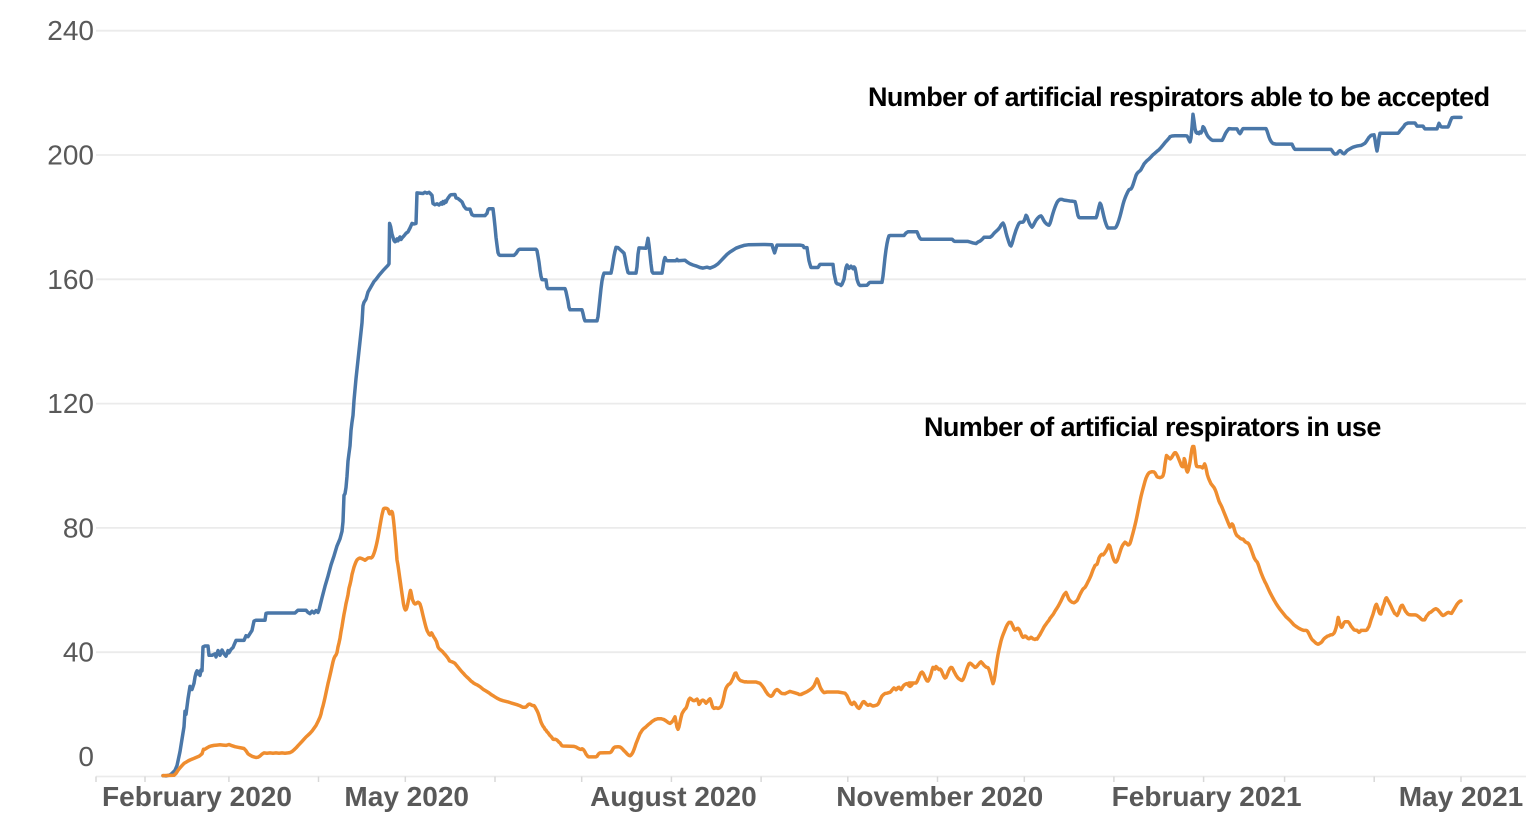 This screenshot has width=1526, height=824. I want to click on svg-text: 240, so click(70, 30).